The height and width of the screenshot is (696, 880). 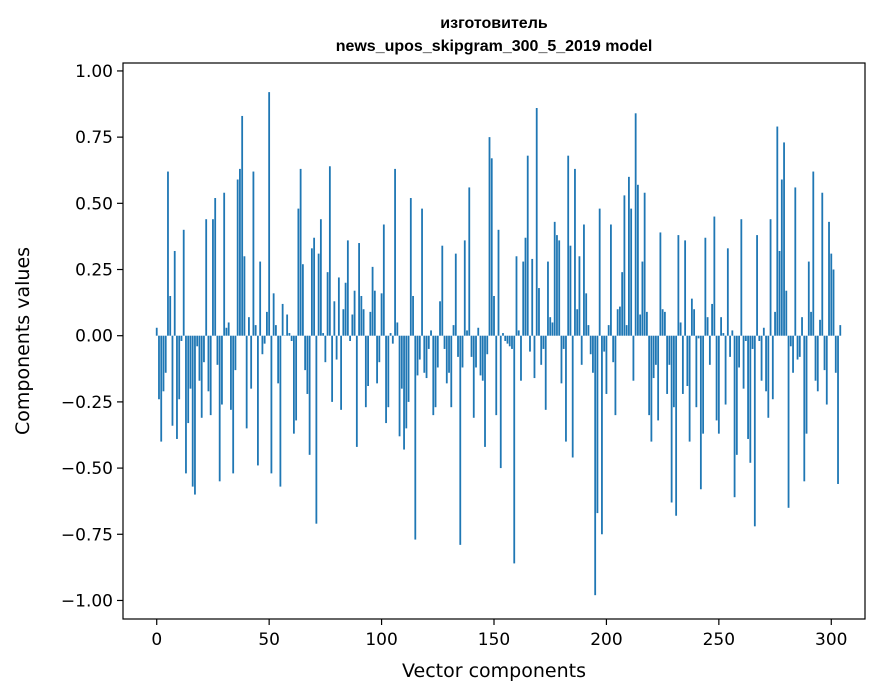 What do you see at coordinates (269, 640) in the screenshot?
I see `x-tick-label: 50` at bounding box center [269, 640].